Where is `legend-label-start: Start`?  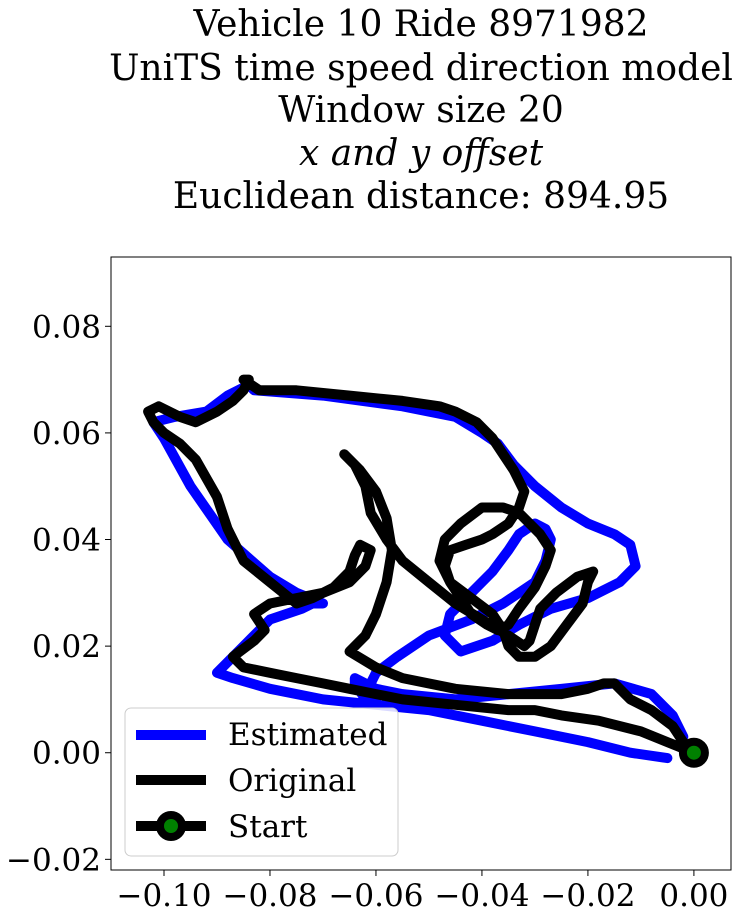 legend-label-start: Start is located at coordinates (268, 827).